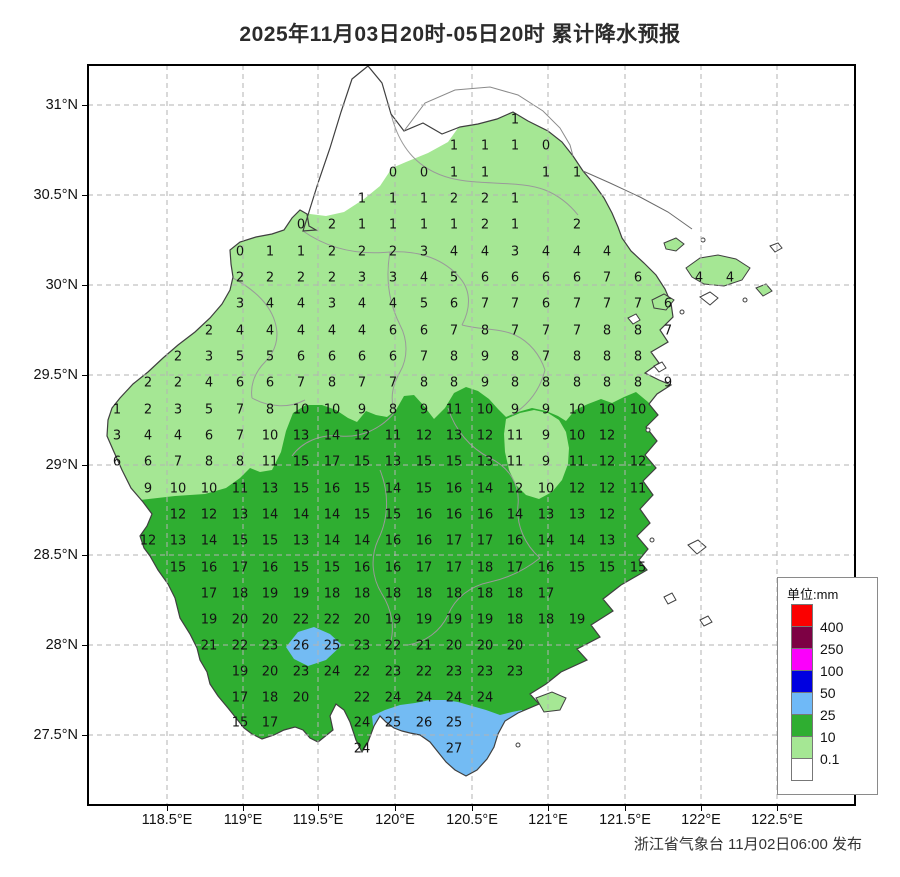  I want to click on legend-threshold-label: 0.1, so click(830, 759).